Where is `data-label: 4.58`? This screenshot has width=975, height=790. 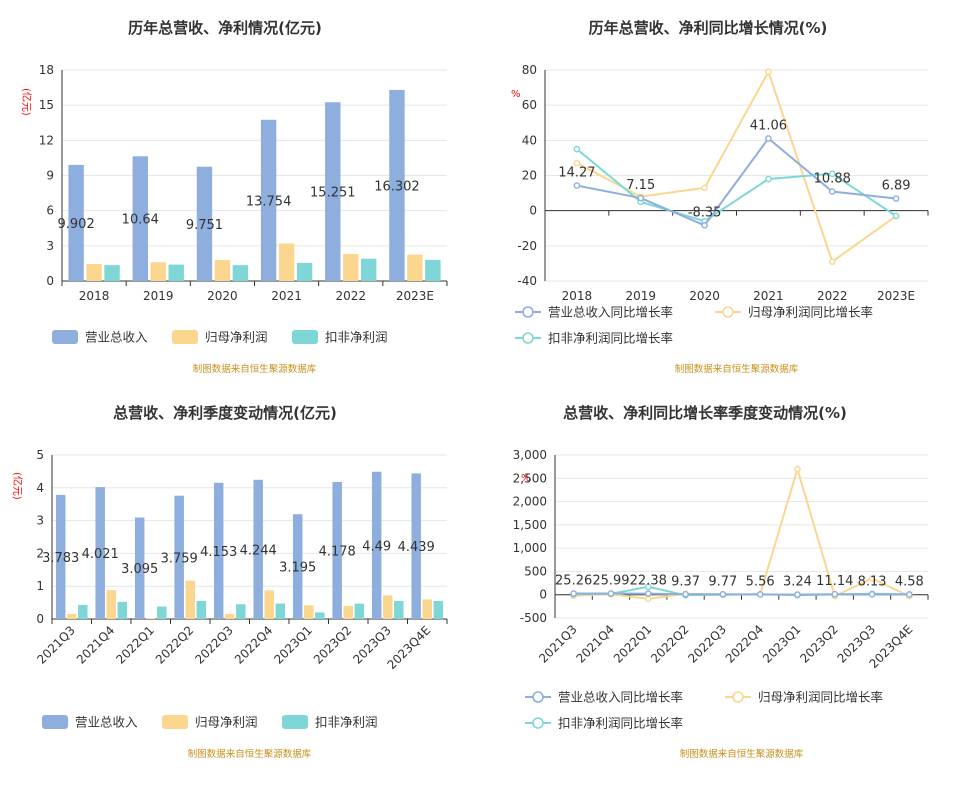 data-label: 4.58 is located at coordinates (909, 582).